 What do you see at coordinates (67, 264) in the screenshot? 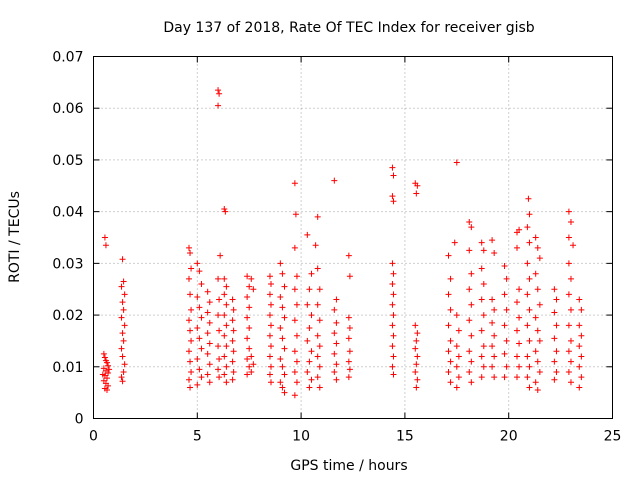
I see `y-tick-label: 0.03` at bounding box center [67, 264].